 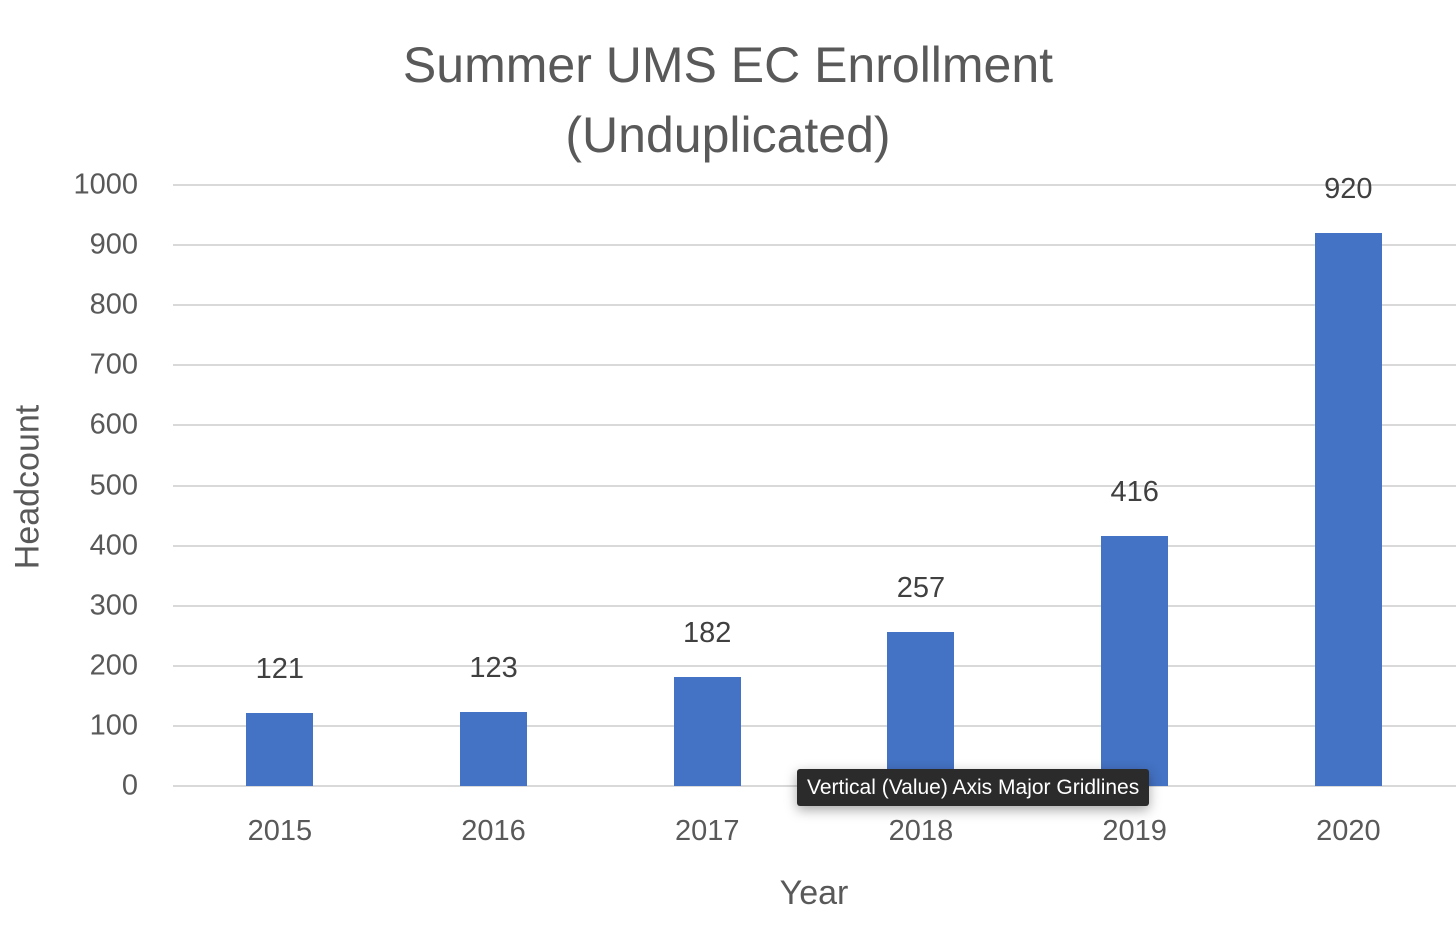 I want to click on y-tick-label: 1000, so click(x=105, y=184).